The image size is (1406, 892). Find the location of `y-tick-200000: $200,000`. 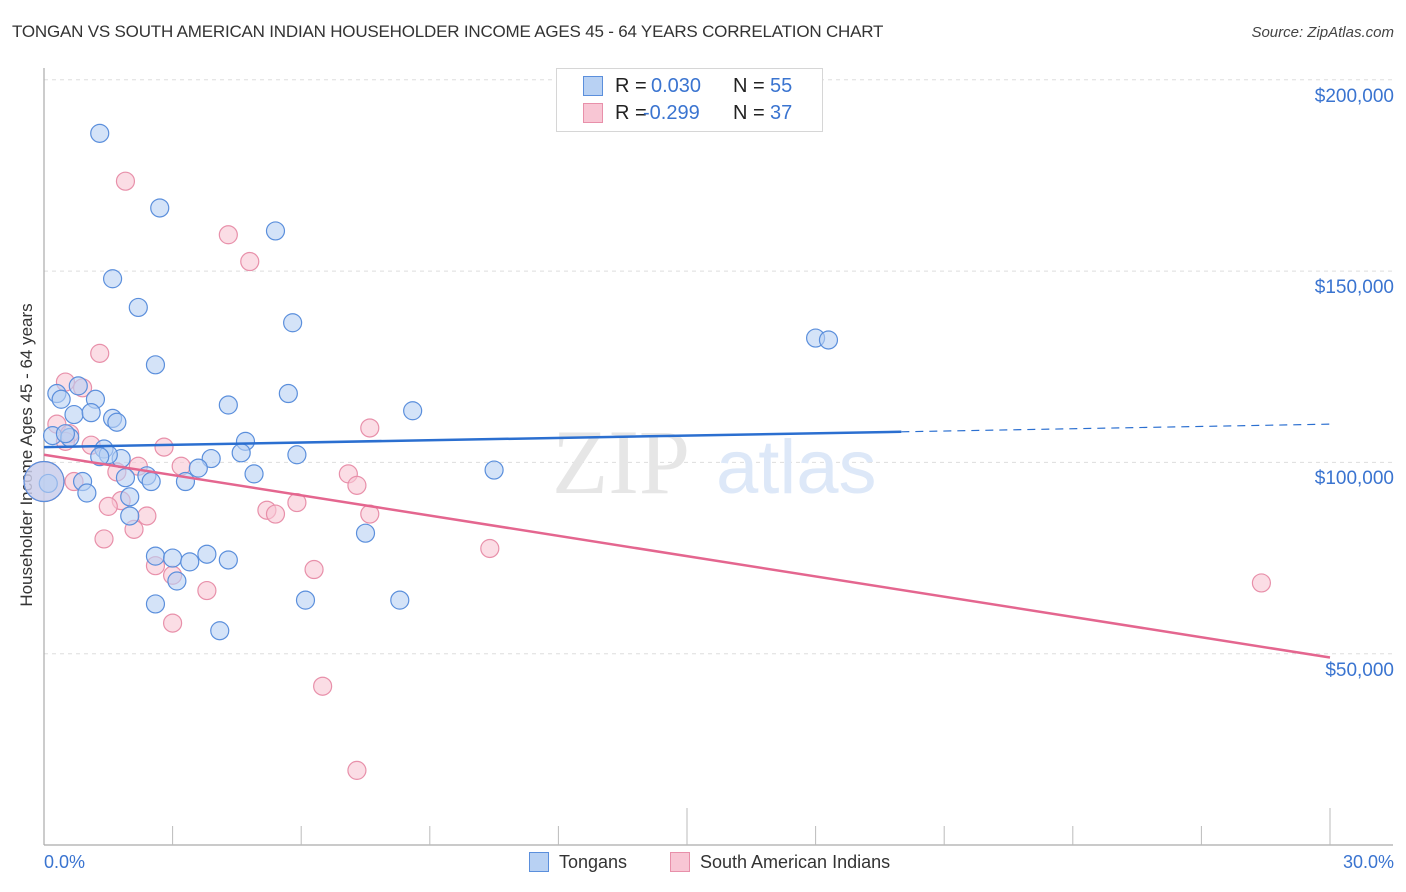

y-tick-200000: $200,000 is located at coordinates (1354, 96).